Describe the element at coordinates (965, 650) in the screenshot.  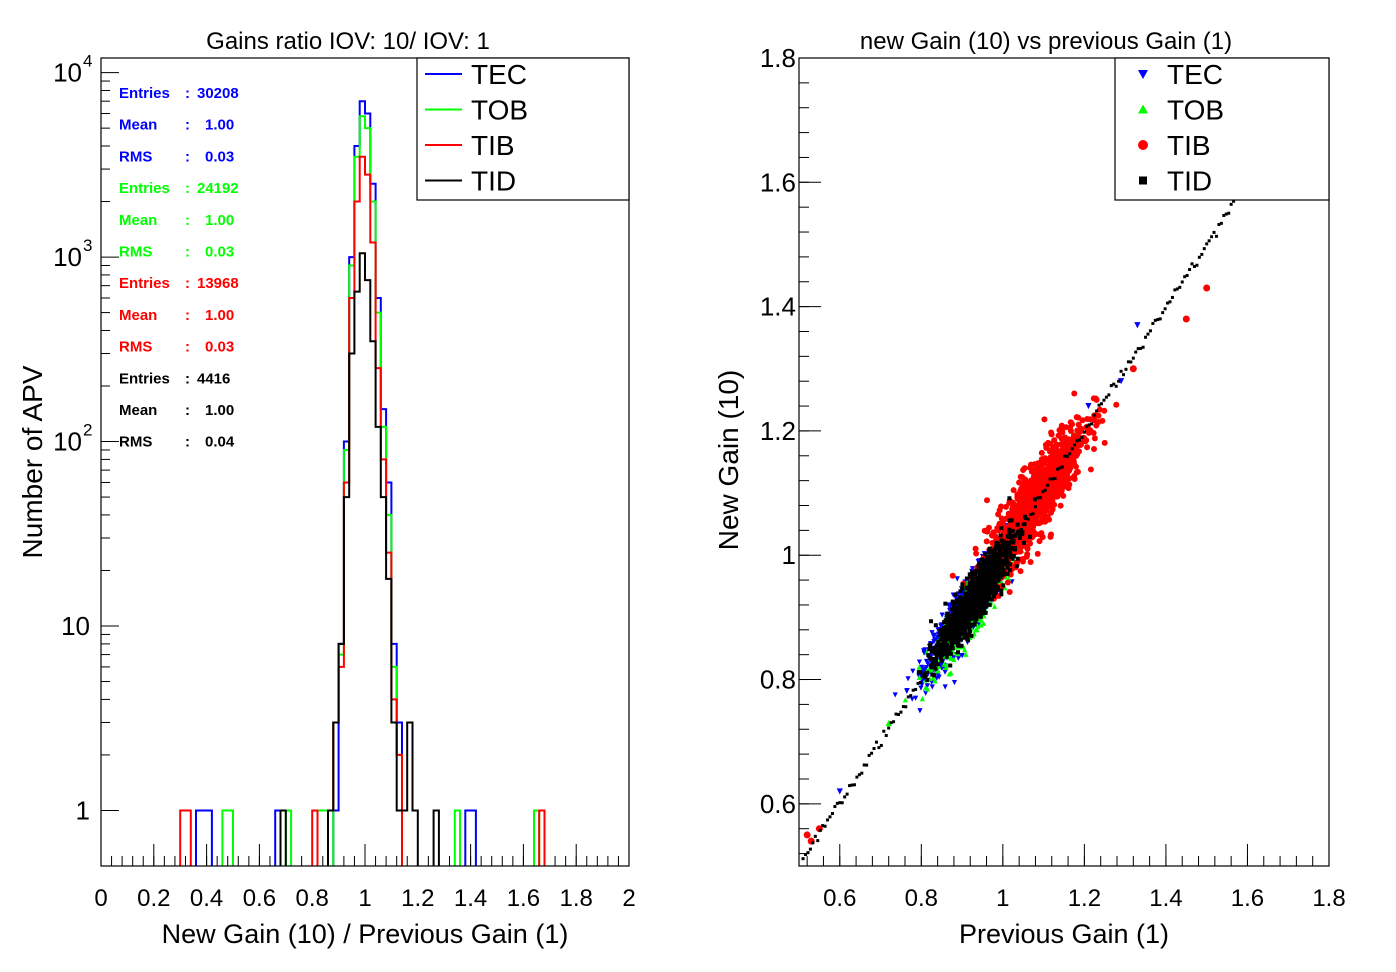
I see `scatter-point-tob` at that location.